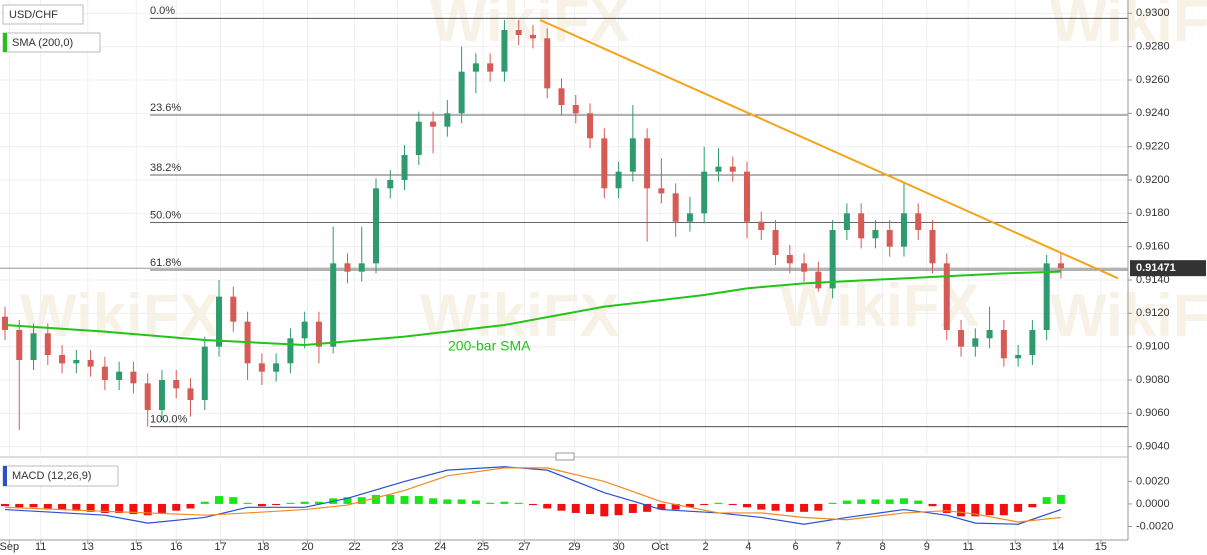  Describe the element at coordinates (1015, 547) in the screenshot. I see `x-tick-label: 13` at that location.